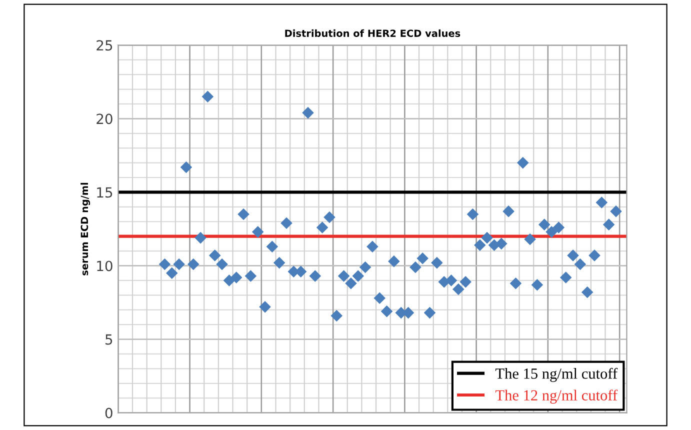  Describe the element at coordinates (104, 266) in the screenshot. I see `y-tick-label: 10` at that location.